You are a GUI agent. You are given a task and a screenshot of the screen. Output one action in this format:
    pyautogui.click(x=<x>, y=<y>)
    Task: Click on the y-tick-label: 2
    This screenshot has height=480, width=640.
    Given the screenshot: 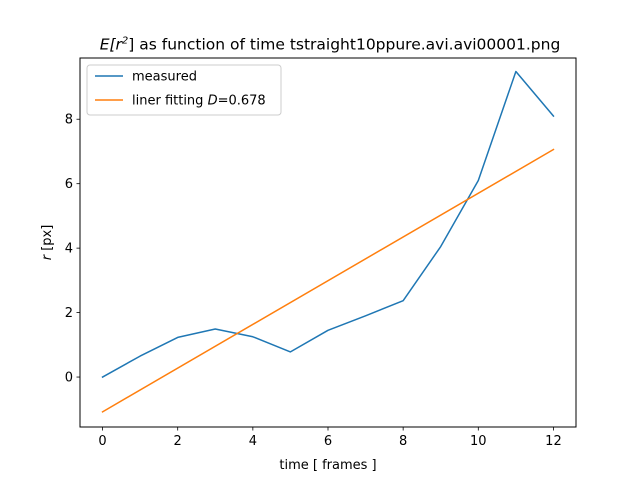 What is the action you would take?
    pyautogui.click(x=69, y=313)
    